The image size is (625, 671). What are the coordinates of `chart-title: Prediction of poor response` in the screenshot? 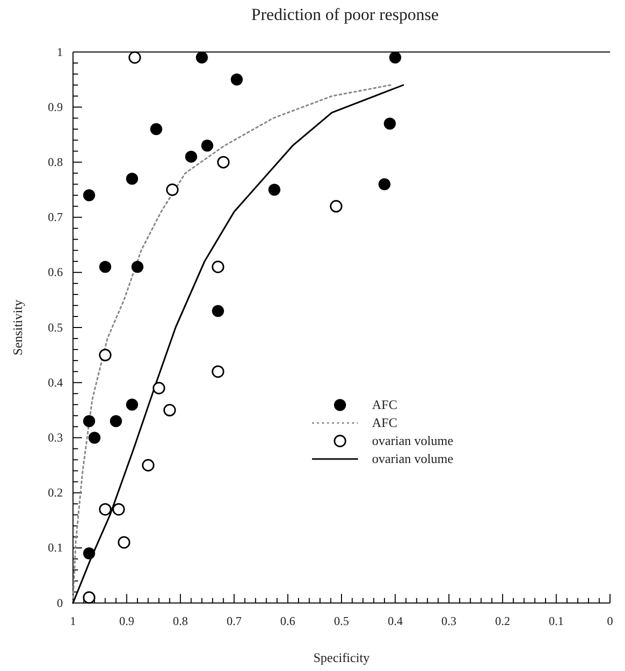 It's located at (345, 14).